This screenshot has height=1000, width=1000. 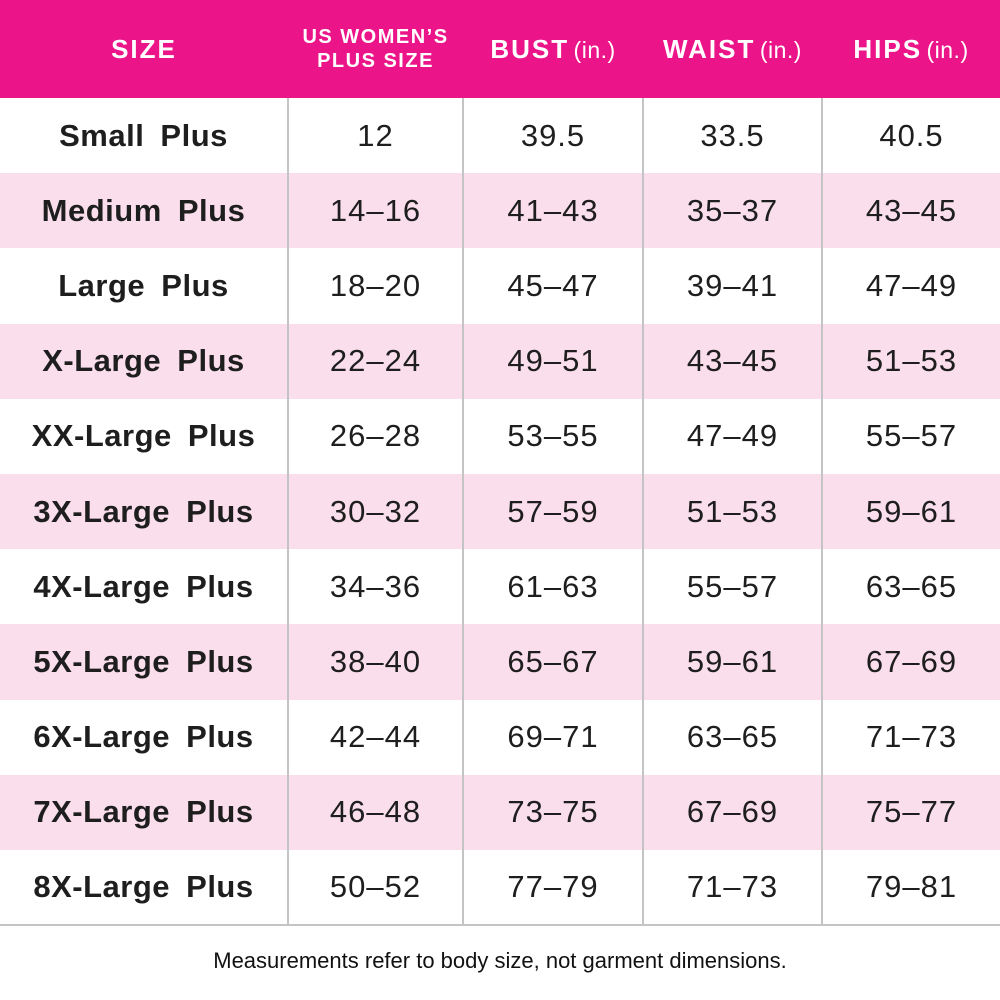 What do you see at coordinates (375, 511) in the screenshot?
I see `us-size-cell: 30–32` at bounding box center [375, 511].